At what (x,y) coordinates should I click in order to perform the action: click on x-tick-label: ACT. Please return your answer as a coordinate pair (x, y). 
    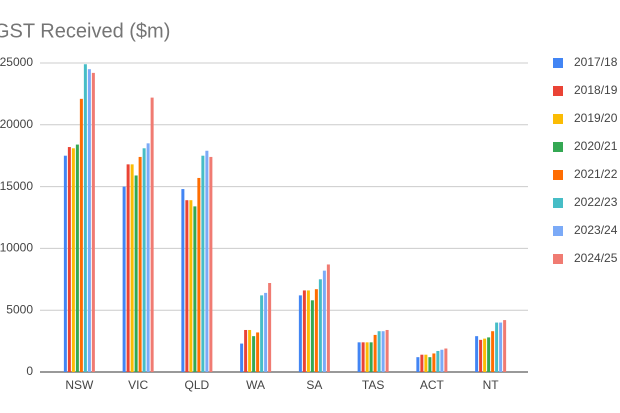
    Looking at the image, I should click on (432, 385).